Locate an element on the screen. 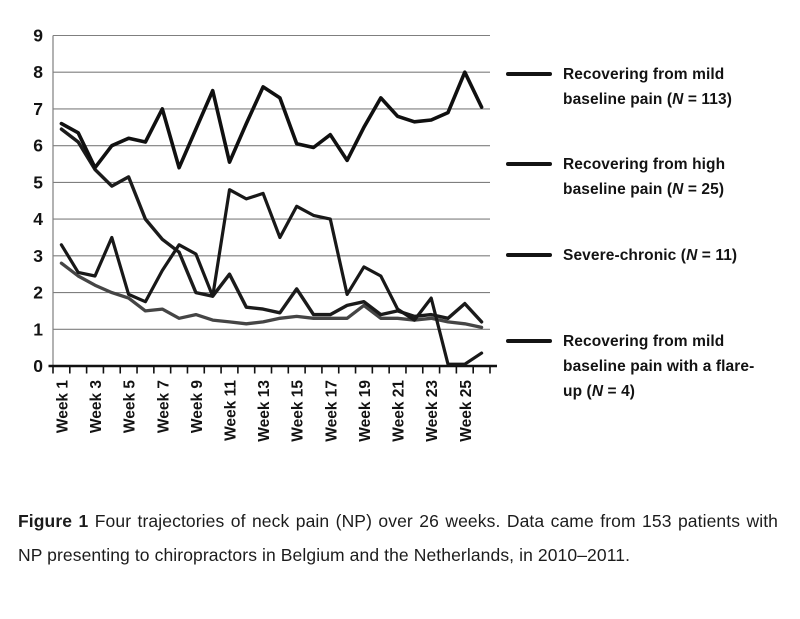  figure-caption-label: Figure 1 is located at coordinates (53, 520).